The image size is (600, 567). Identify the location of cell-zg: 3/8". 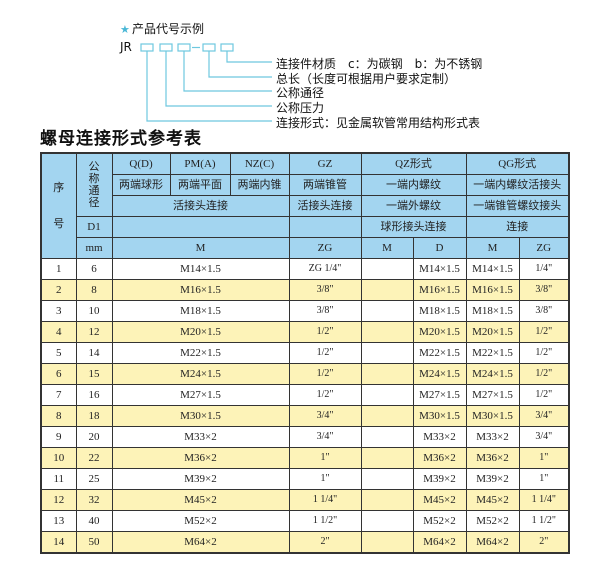
(325, 311).